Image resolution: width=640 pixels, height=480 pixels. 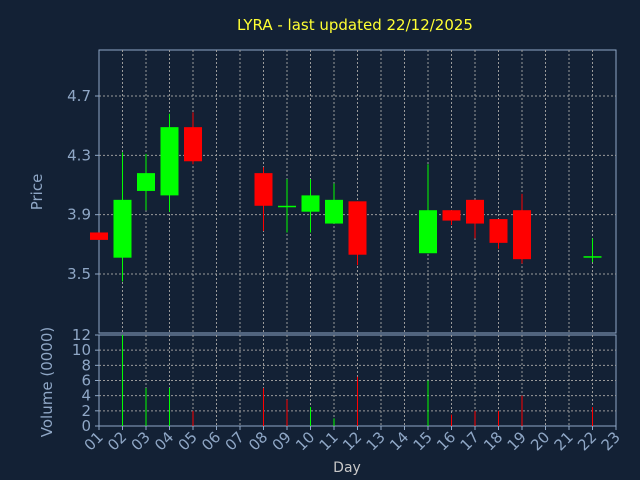 What do you see at coordinates (47, 382) in the screenshot?
I see `volume-axis-label: Volume (0000)` at bounding box center [47, 382].